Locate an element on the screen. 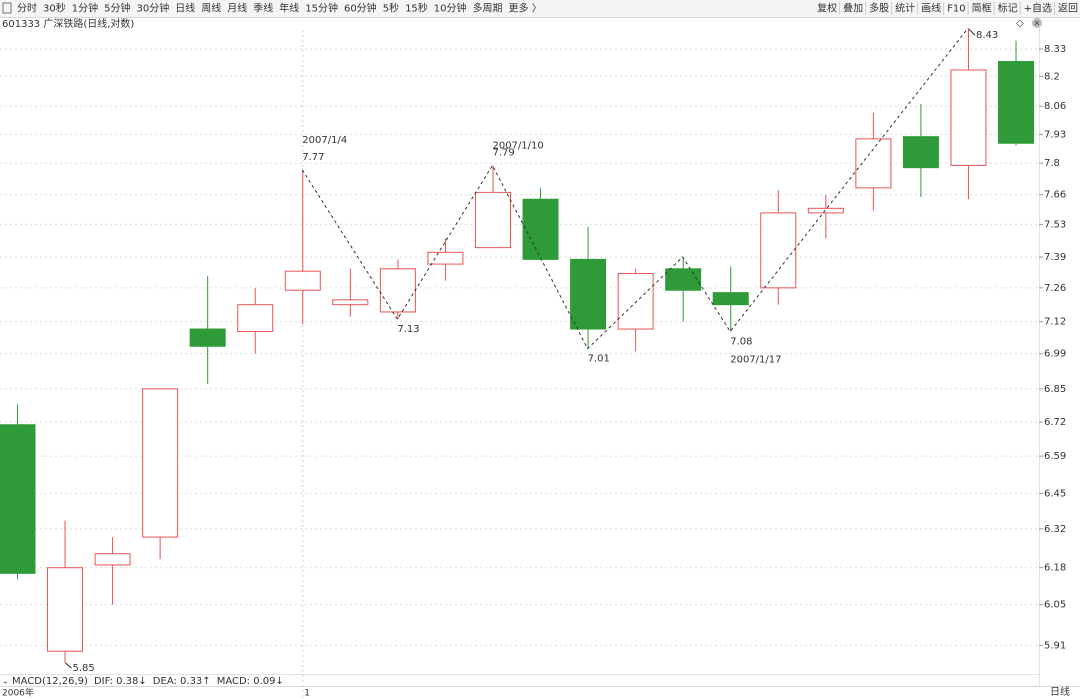 This screenshot has width=1080, height=699. annotation-value: 8.43 is located at coordinates (987, 35).